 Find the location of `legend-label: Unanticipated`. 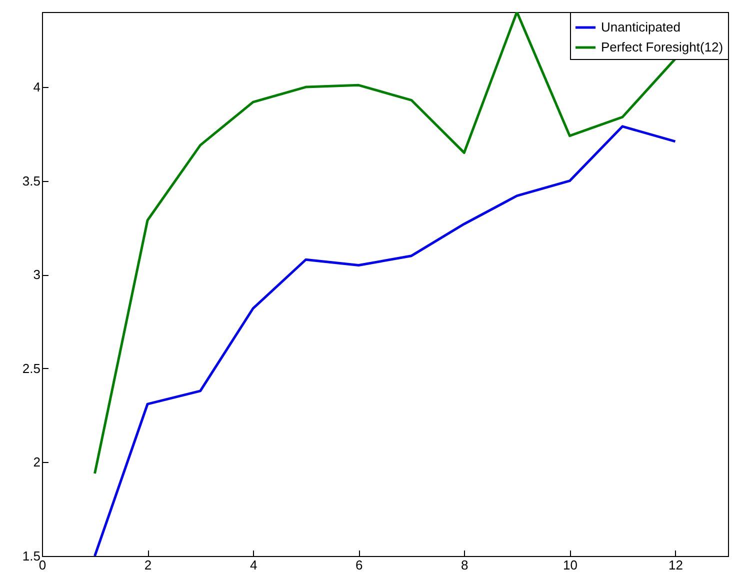

legend-label: Unanticipated is located at coordinates (640, 27).